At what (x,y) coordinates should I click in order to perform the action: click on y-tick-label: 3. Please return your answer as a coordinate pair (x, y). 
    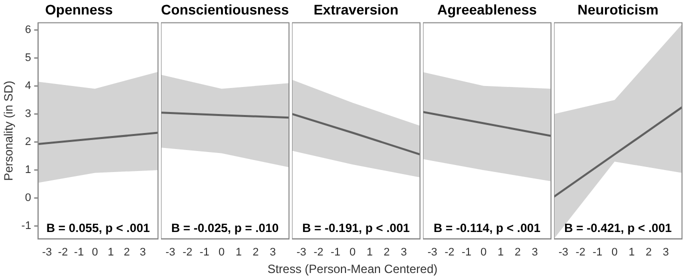
    Looking at the image, I should click on (28, 114).